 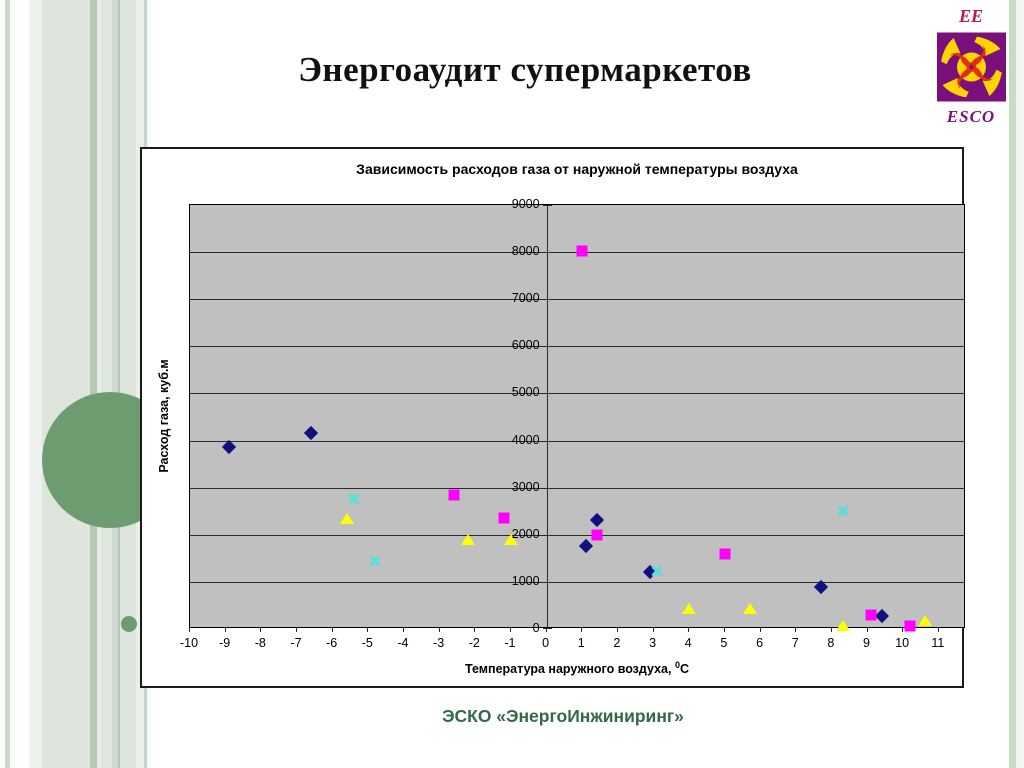 What do you see at coordinates (474, 643) in the screenshot?
I see `x-tick-label: -2` at bounding box center [474, 643].